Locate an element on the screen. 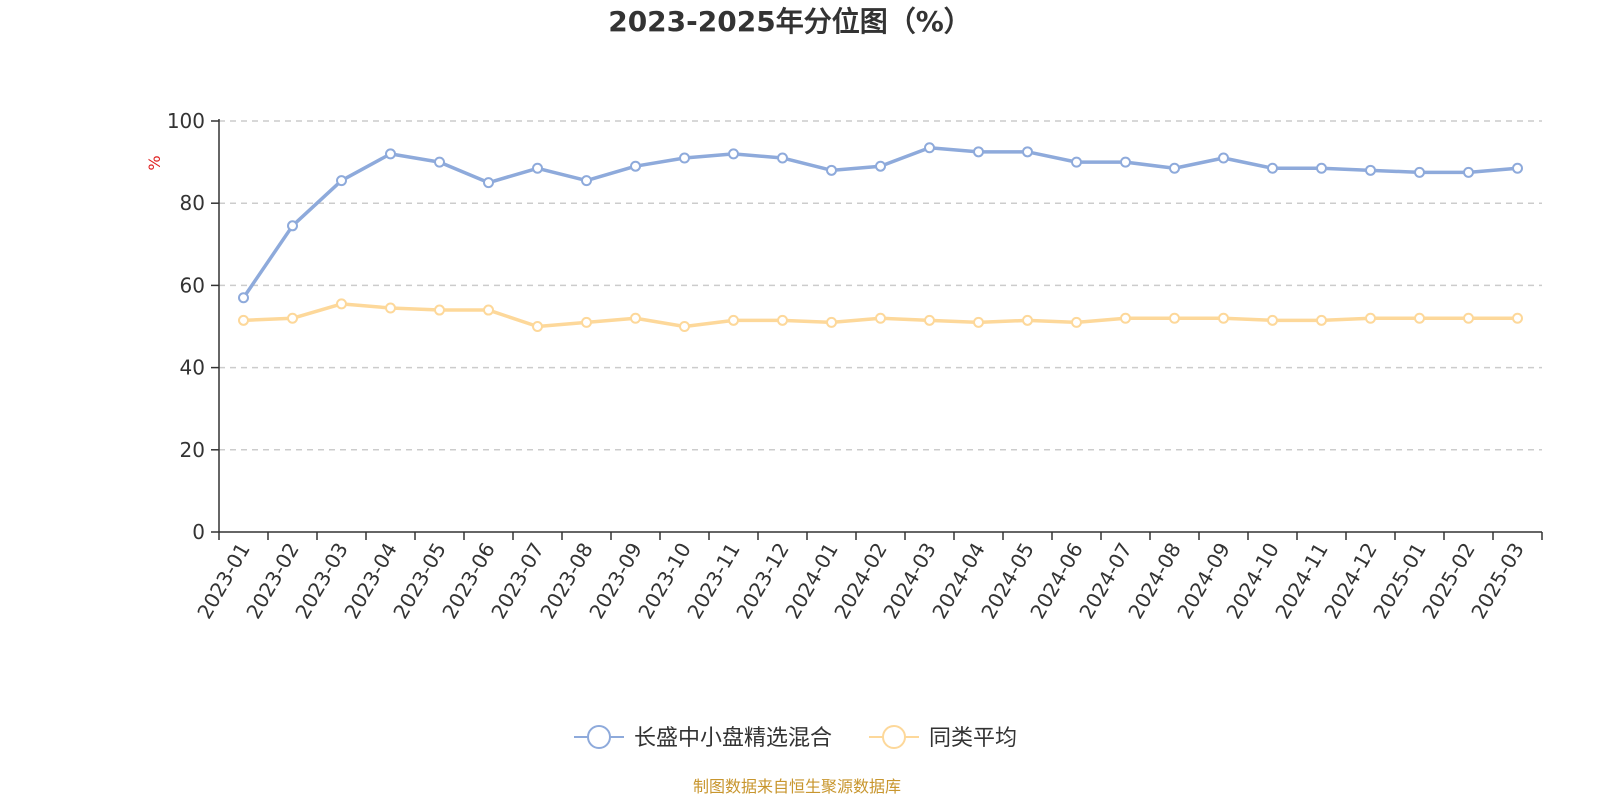 The image size is (1600, 800). data-source-note: 制图数据来自恒生聚源数据库 is located at coordinates (797, 786).